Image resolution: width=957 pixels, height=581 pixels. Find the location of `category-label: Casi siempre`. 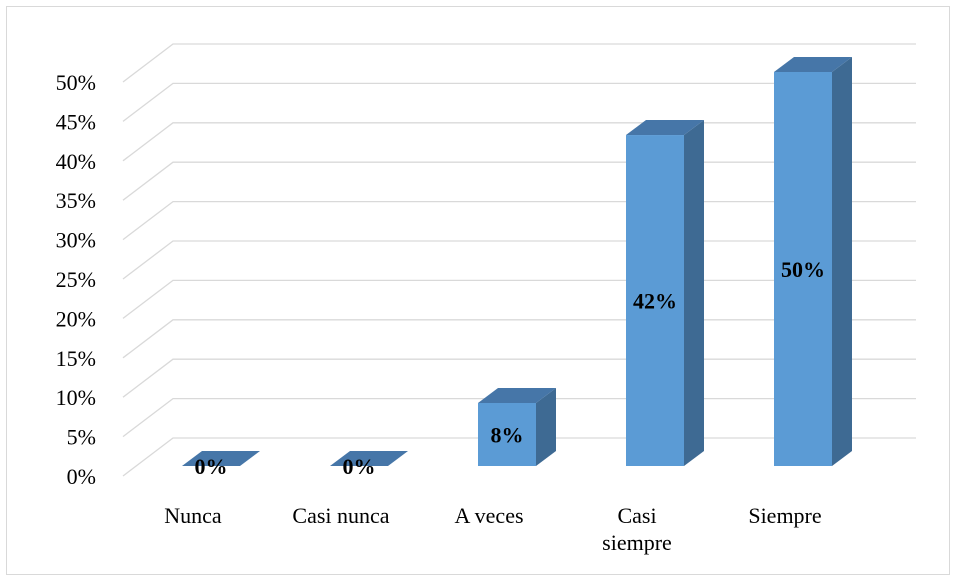

category-label: Casi siempre is located at coordinates (637, 529).